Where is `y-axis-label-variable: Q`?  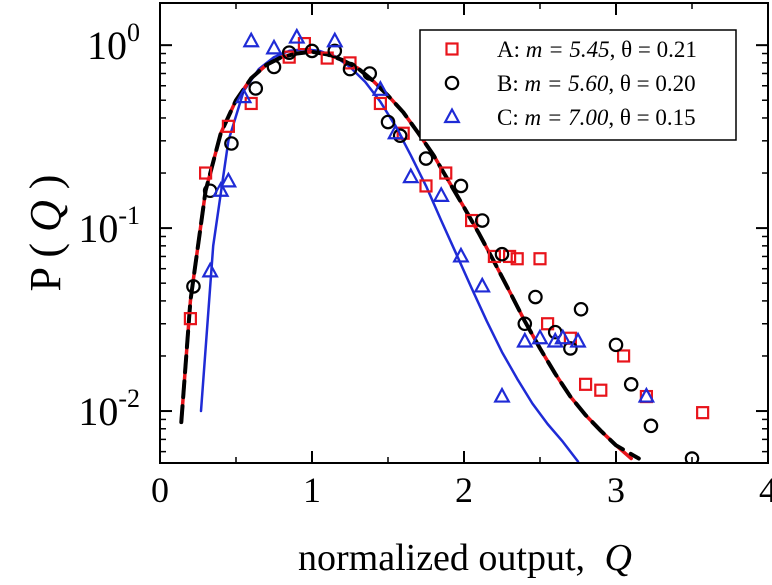
y-axis-label-variable: Q is located at coordinates (45, 216).